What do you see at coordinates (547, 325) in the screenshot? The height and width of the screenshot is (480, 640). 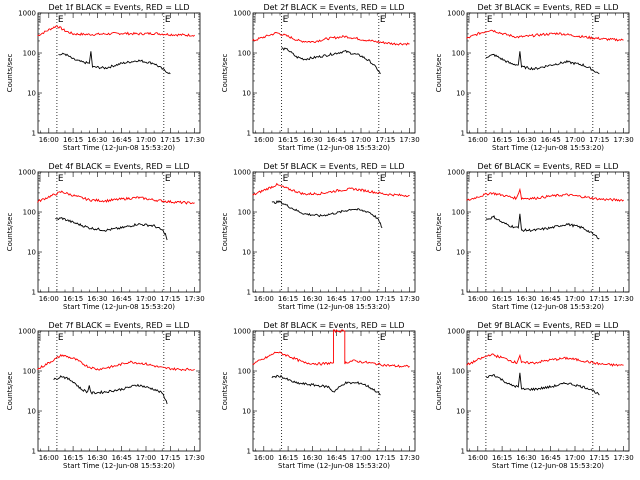 I see `panel-title: Det 9f BLACK = Events, RED = LLD` at bounding box center [547, 325].